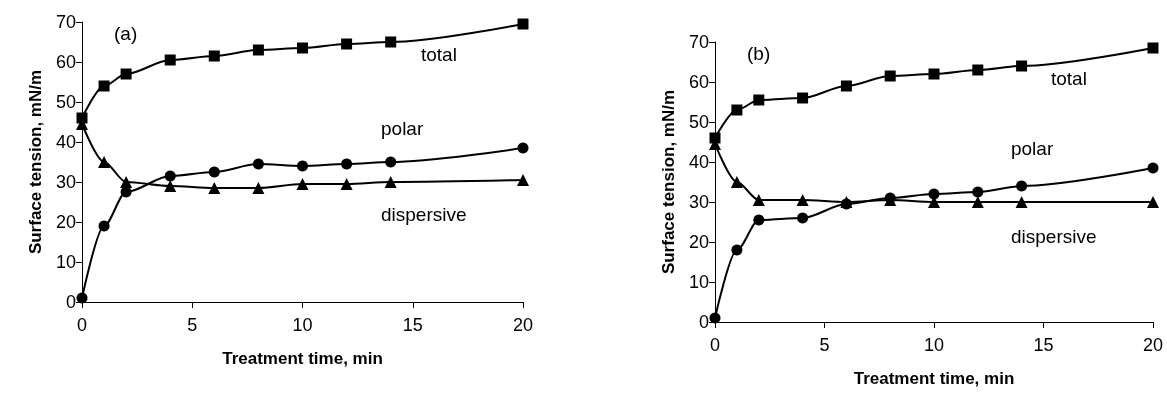  What do you see at coordinates (759, 53) in the screenshot?
I see `annotation: (b)` at bounding box center [759, 53].